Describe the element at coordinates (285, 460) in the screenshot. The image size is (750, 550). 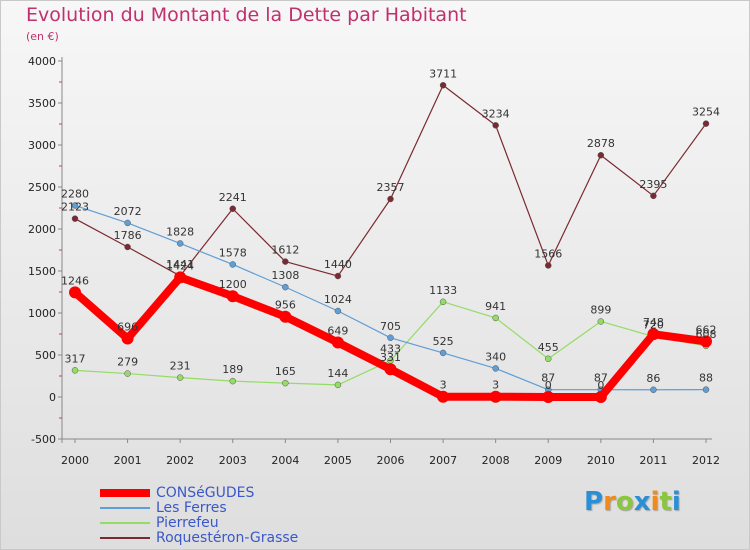
I see `x-tick-label: 2004` at that location.